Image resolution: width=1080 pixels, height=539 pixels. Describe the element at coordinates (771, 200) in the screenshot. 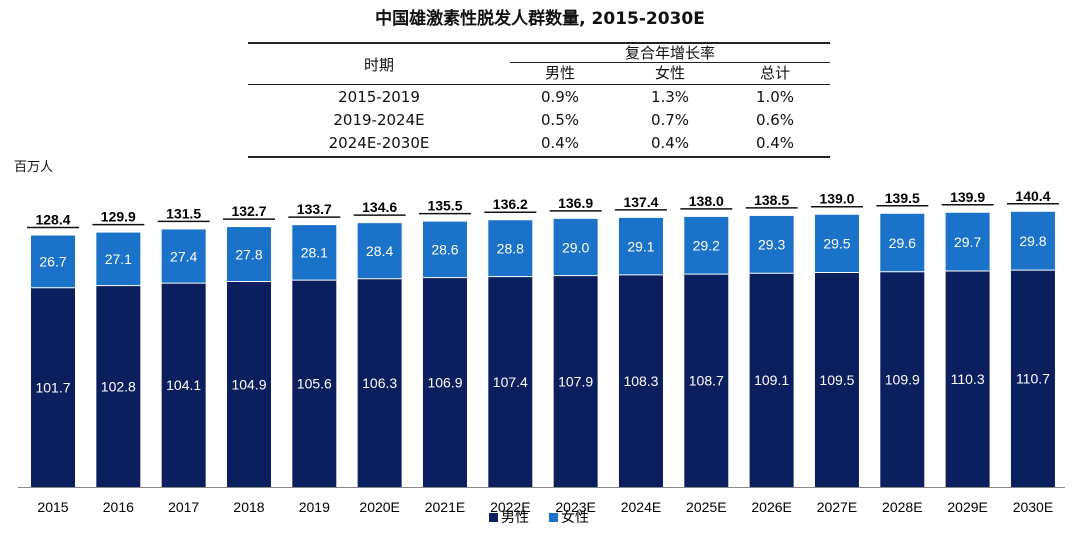

I see `total-value-label: 138.5` at that location.